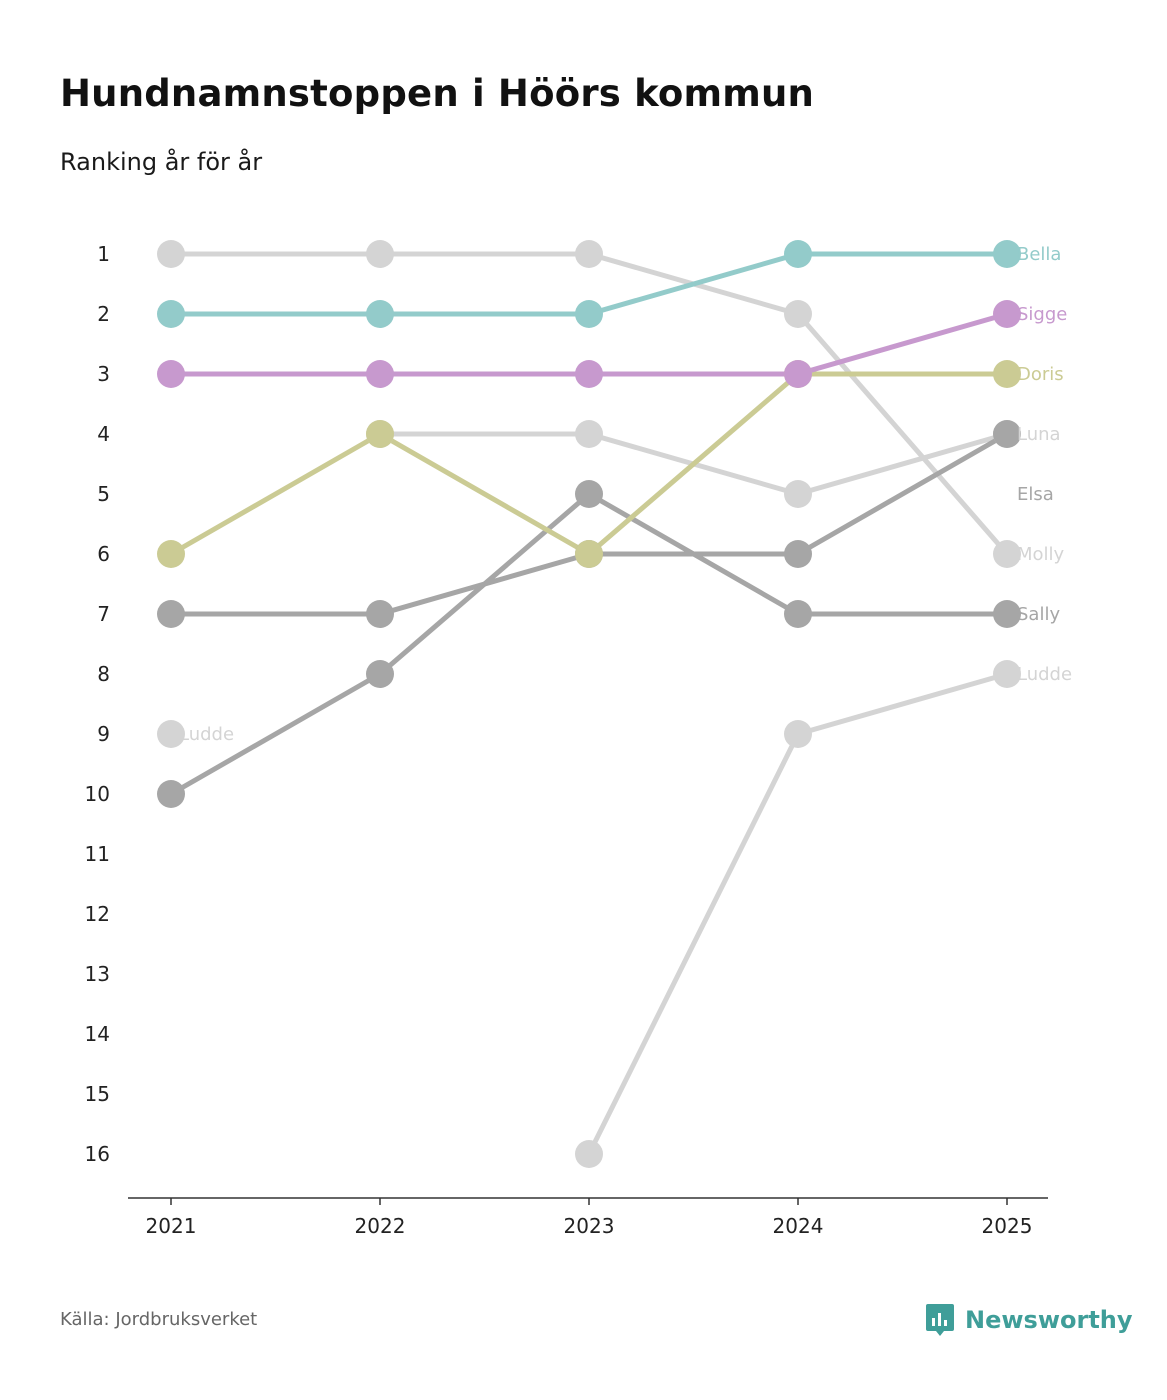  Describe the element at coordinates (1040, 374) in the screenshot. I see `end-label-doris: Doris` at that location.